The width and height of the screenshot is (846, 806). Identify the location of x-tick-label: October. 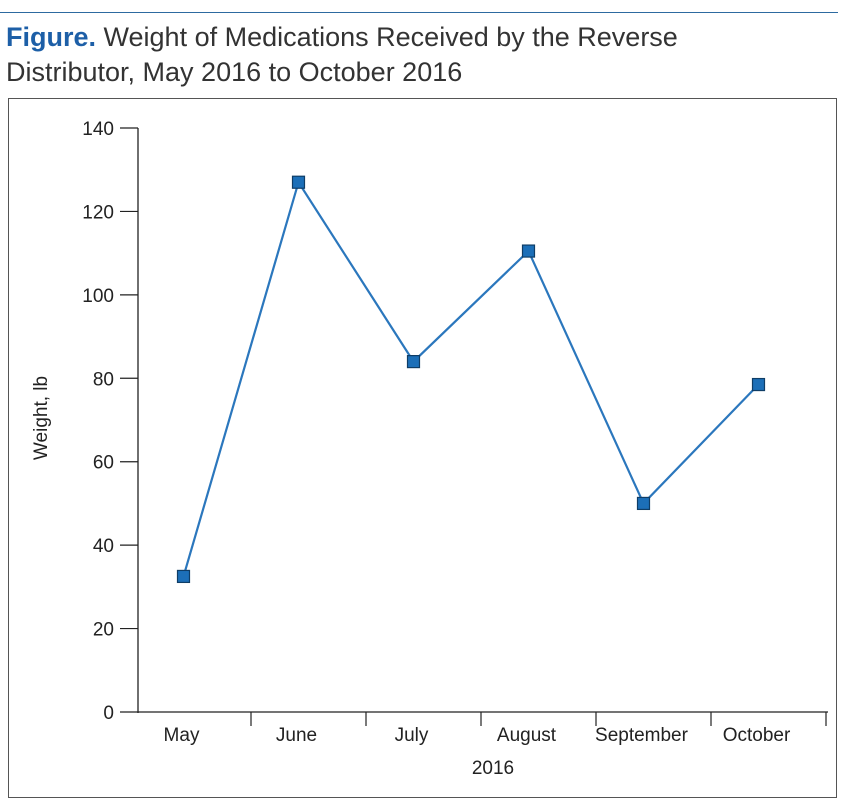
(757, 735).